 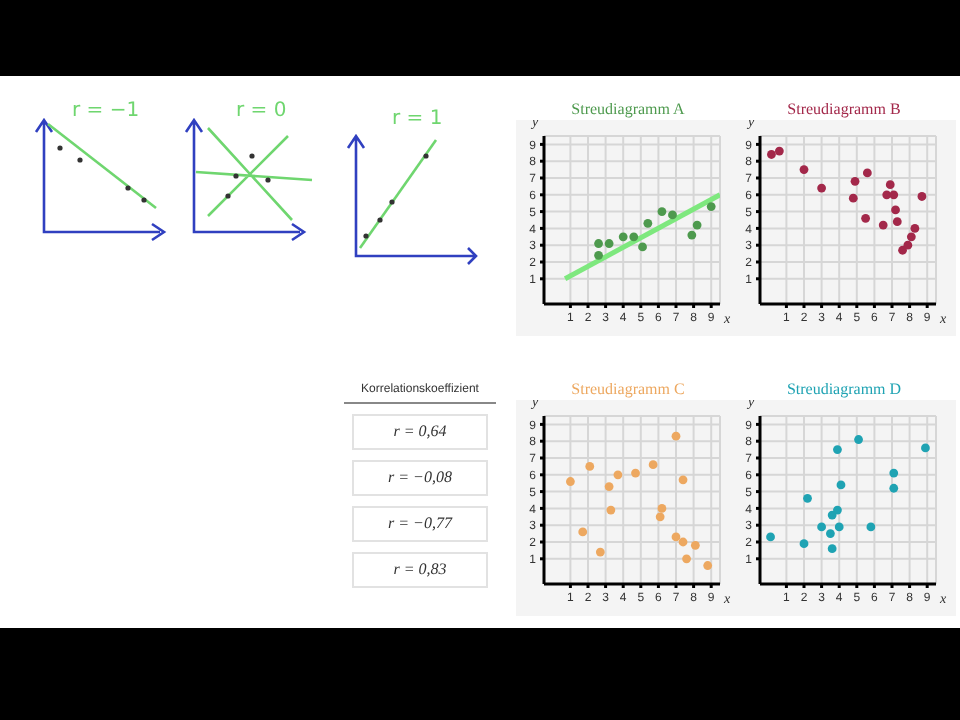 I want to click on text: r = −1, so click(x=106, y=111).